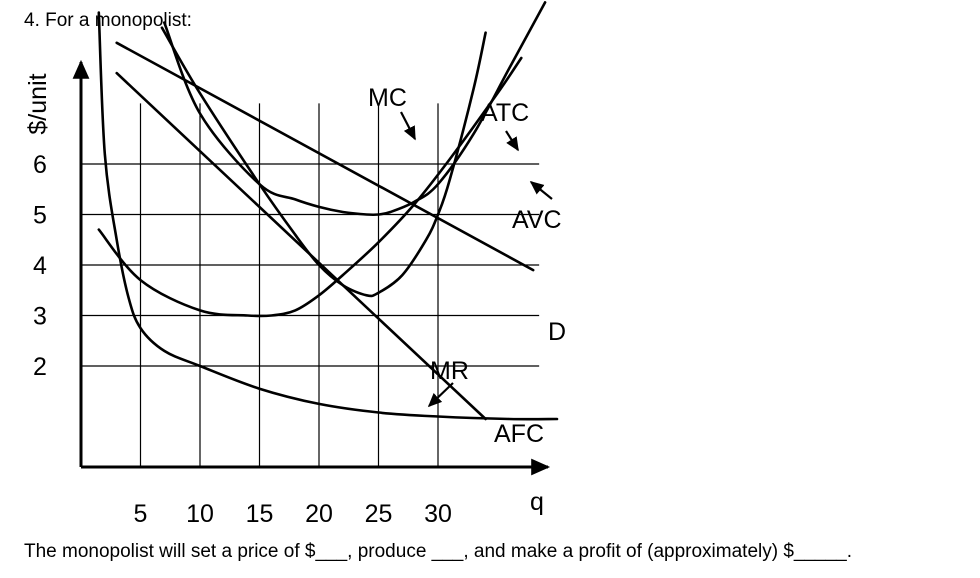 The width and height of the screenshot is (980, 578). Describe the element at coordinates (379, 514) in the screenshot. I see `x-tick-label-25: 25` at that location.